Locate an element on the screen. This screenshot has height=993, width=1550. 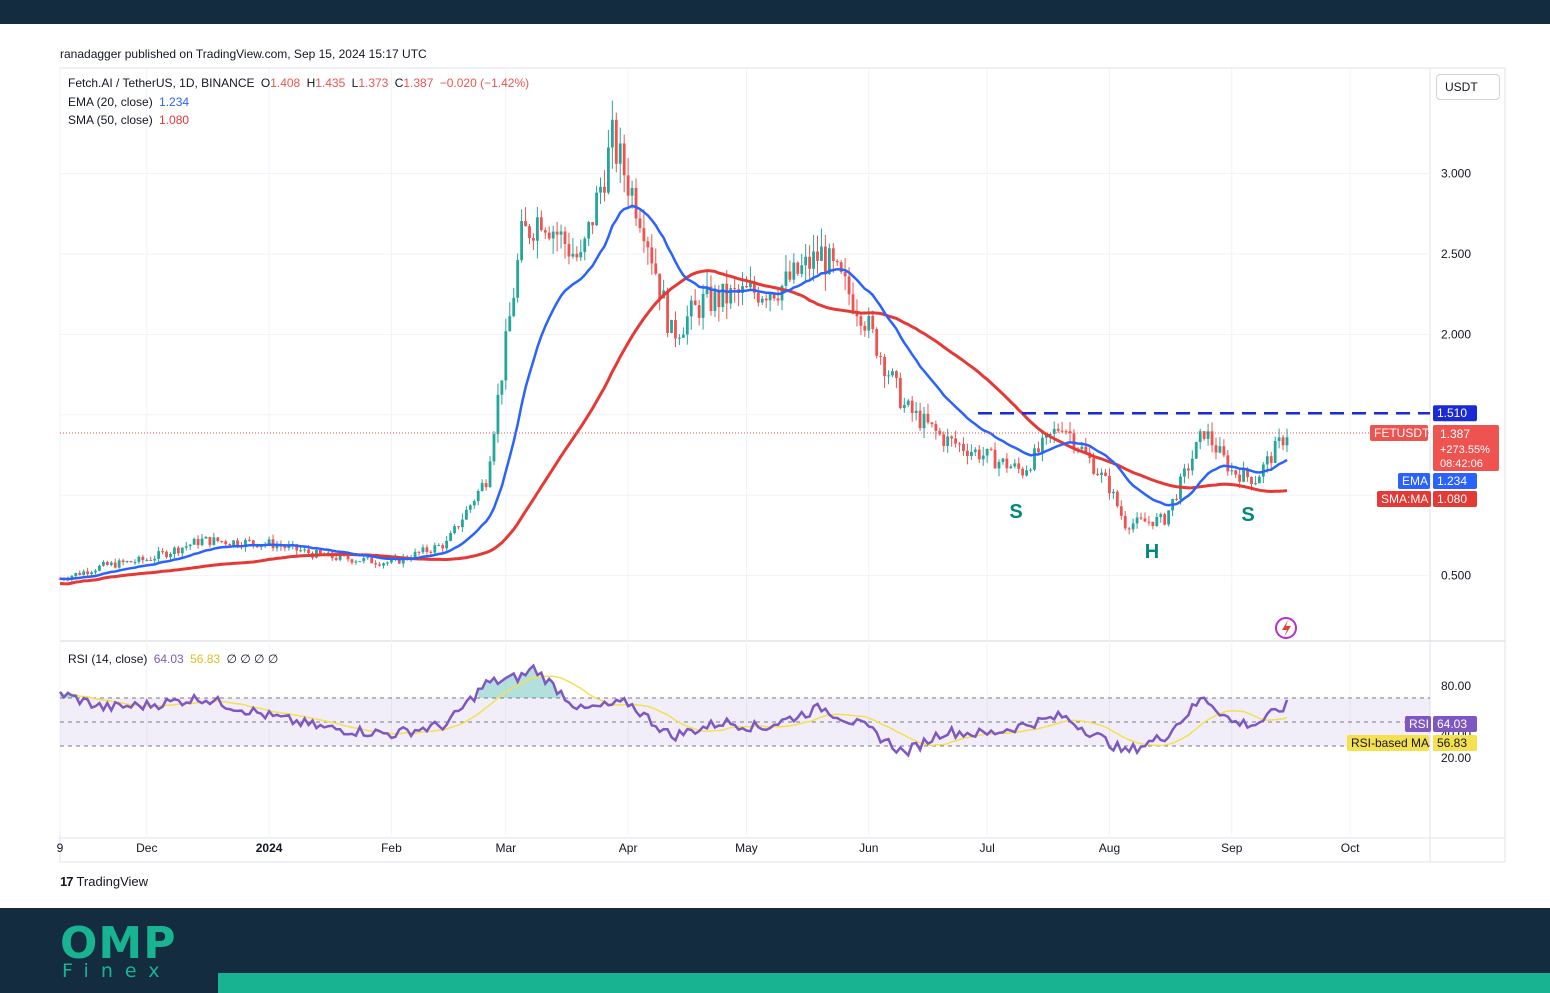
rsi-line is located at coordinates (673, 710).